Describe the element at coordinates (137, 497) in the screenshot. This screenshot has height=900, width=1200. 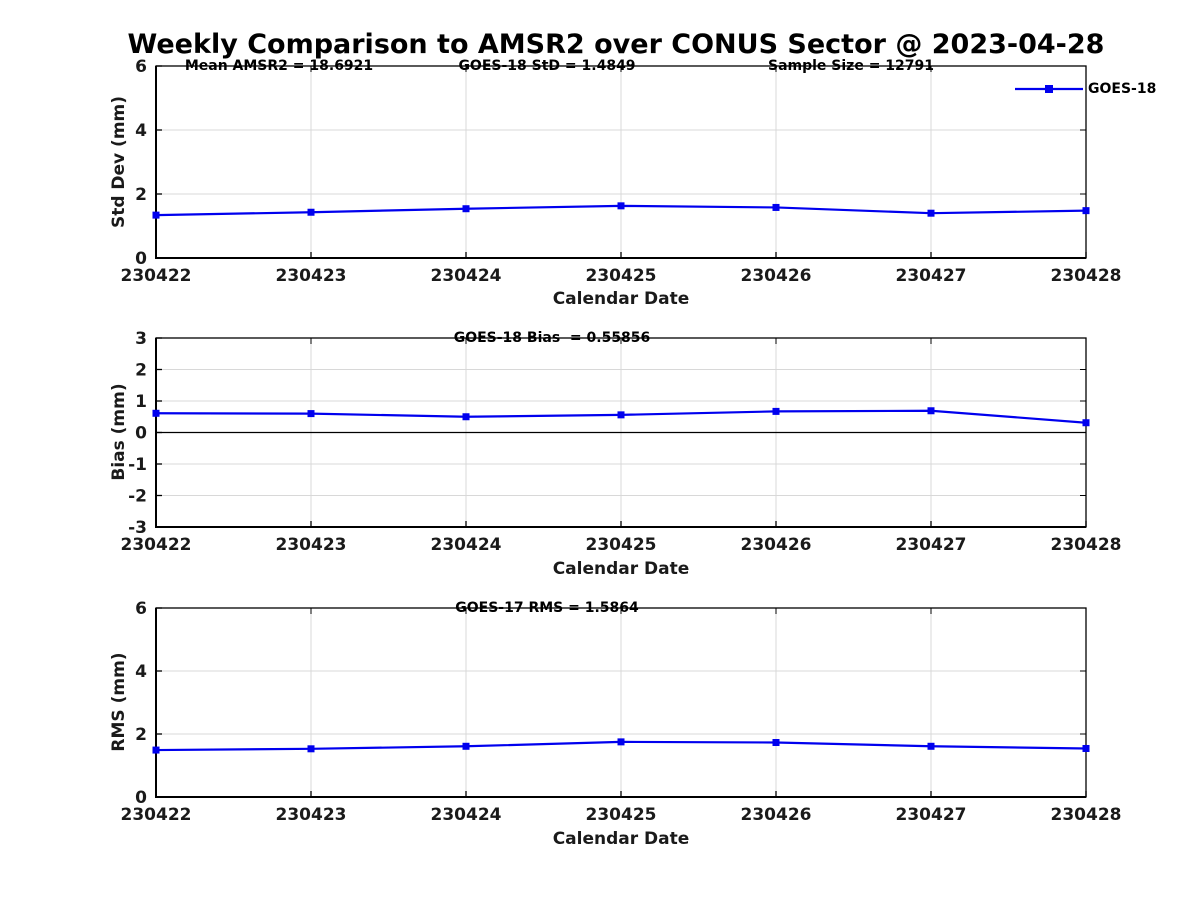
I see `y-tick-label: -2` at that location.